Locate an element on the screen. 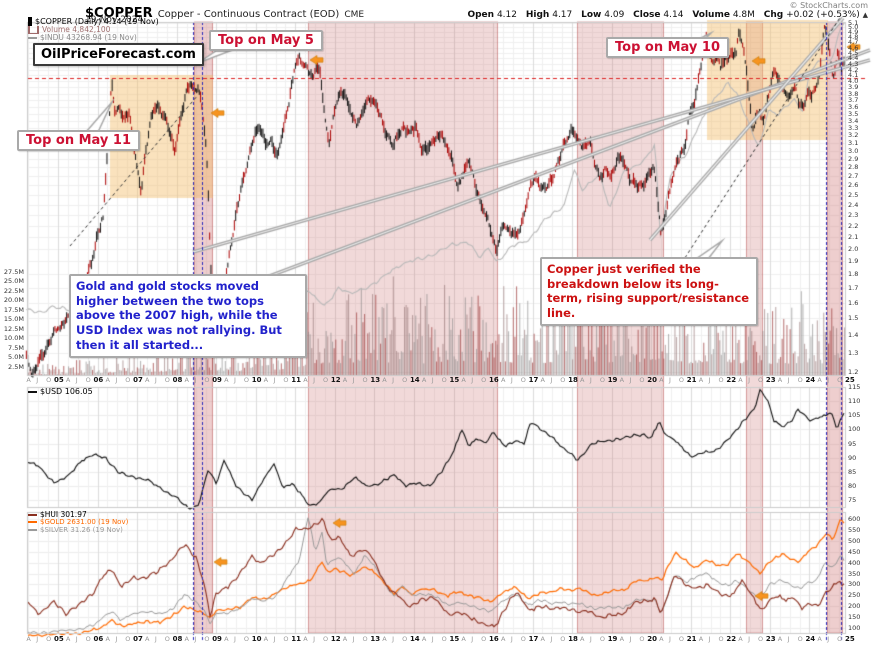  price-tick-label: 2.9 is located at coordinates (853, 158).